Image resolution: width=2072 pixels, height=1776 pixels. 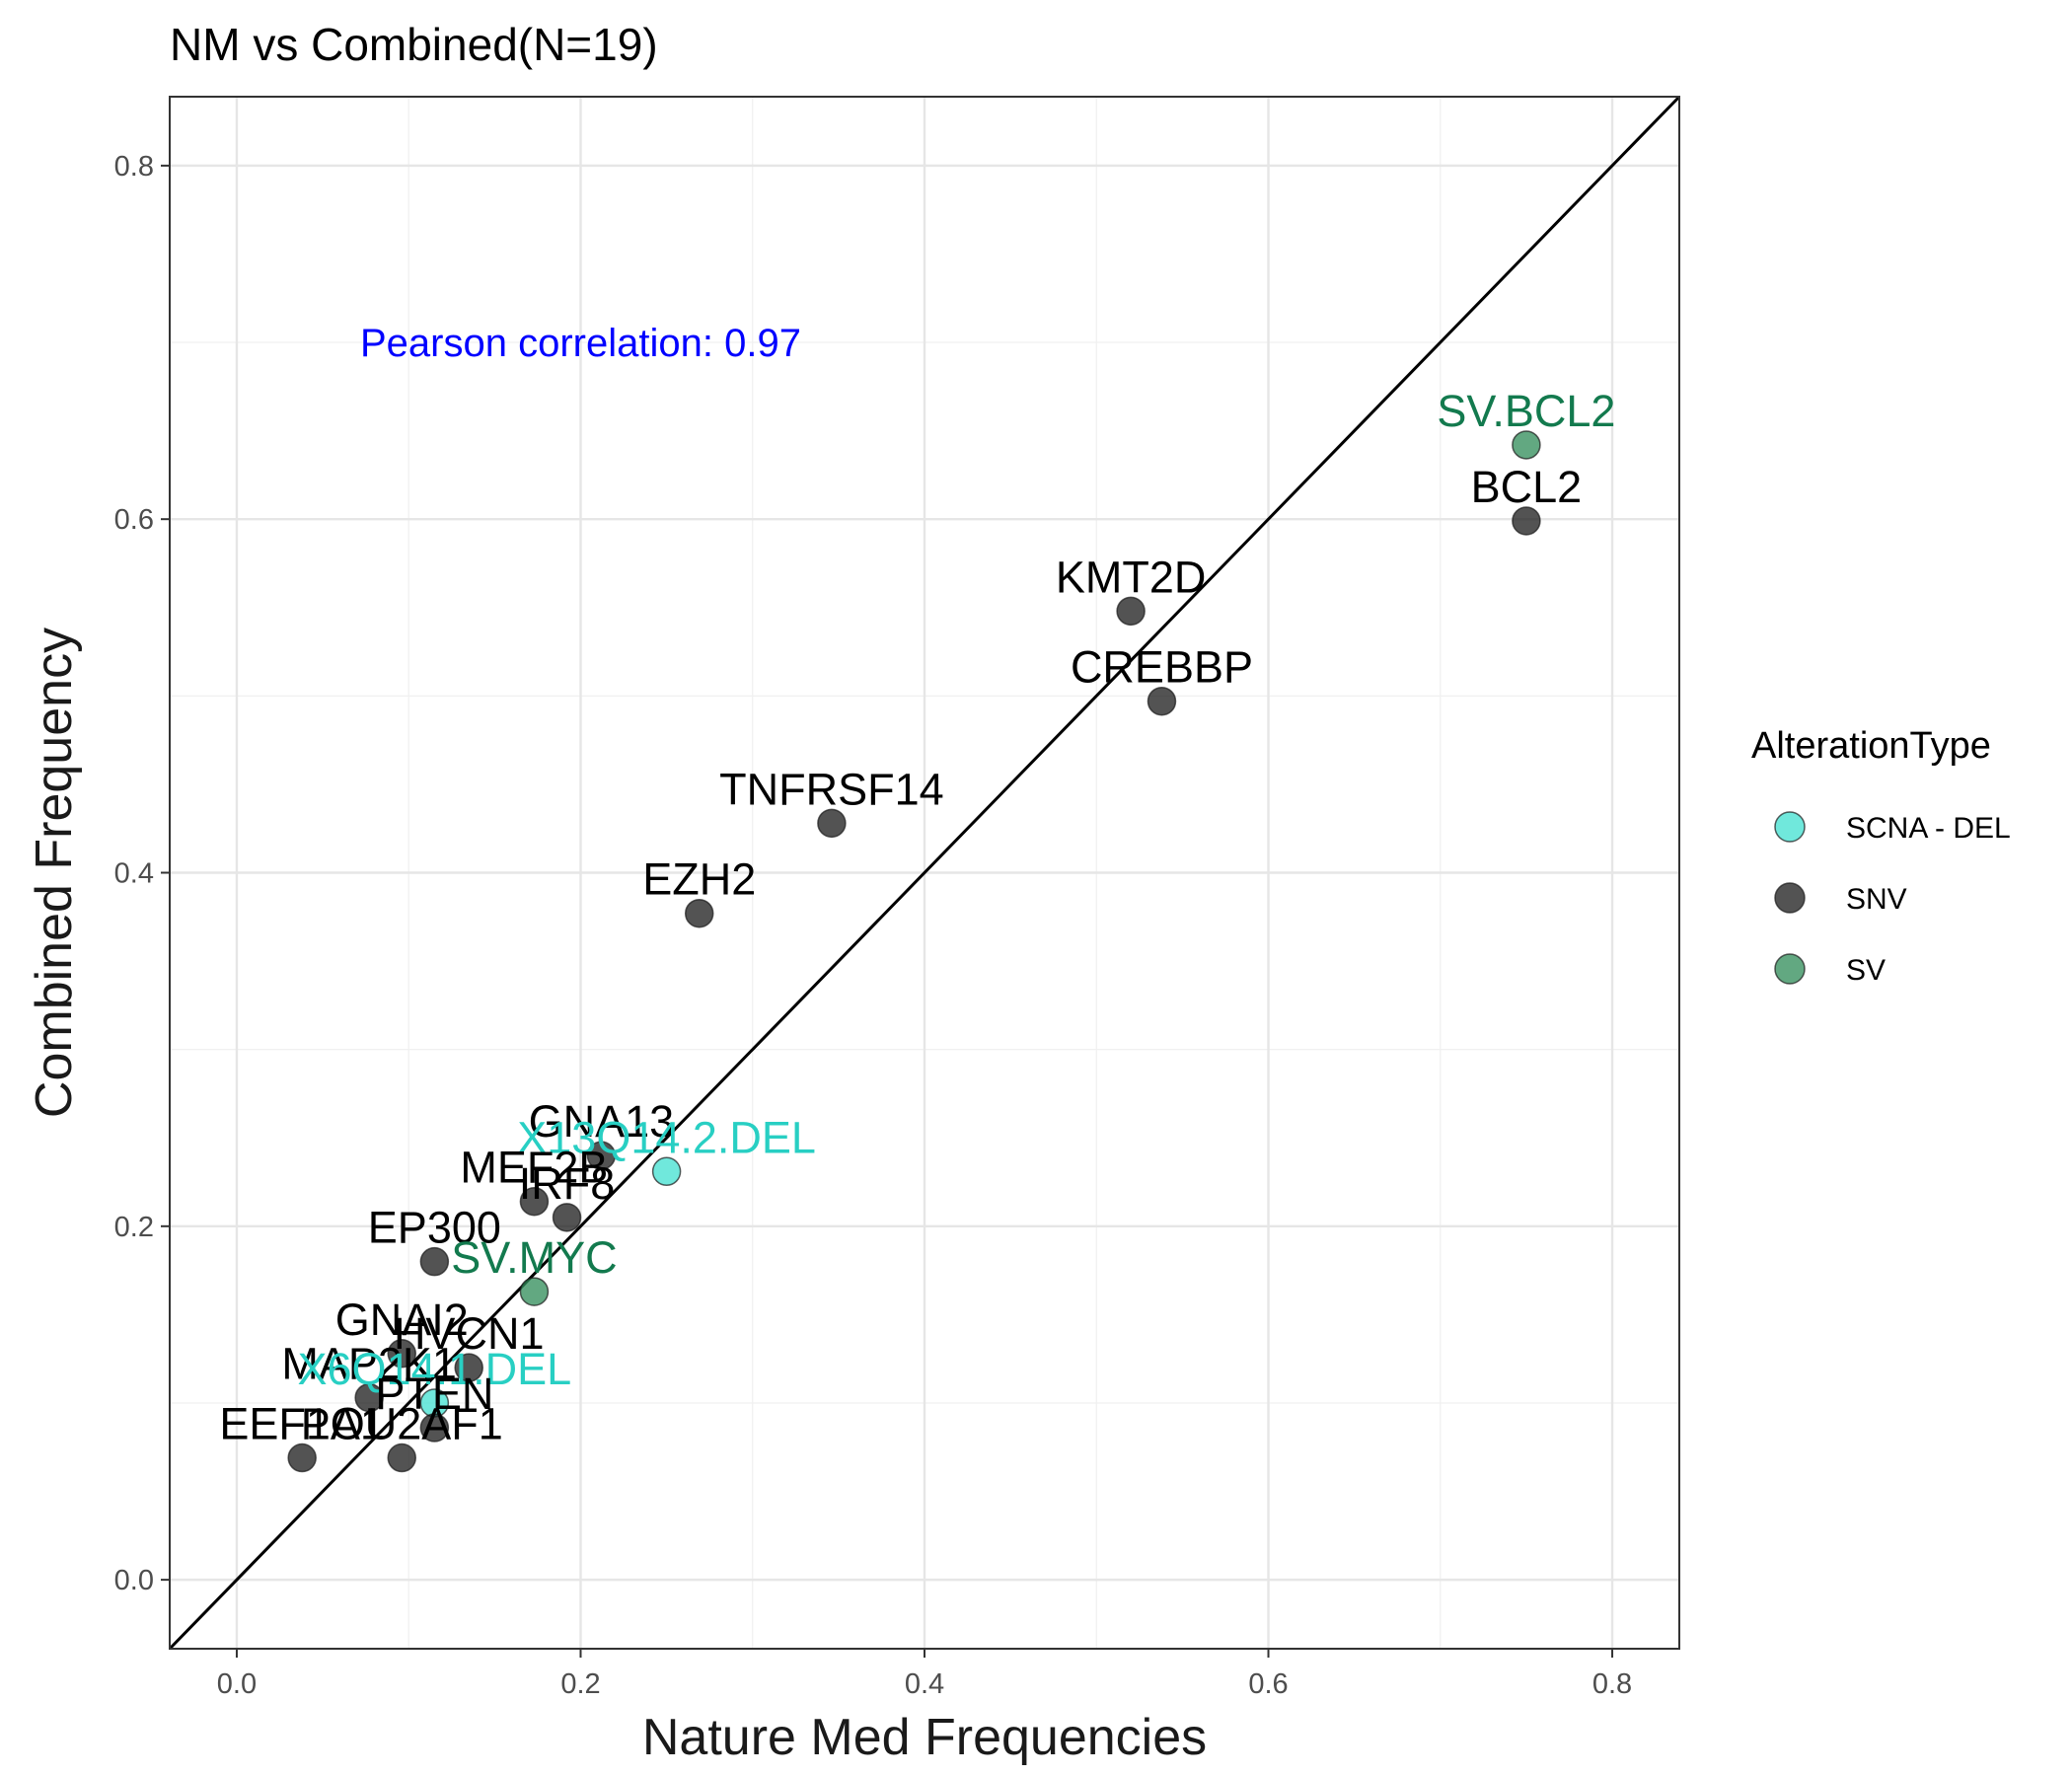 I want to click on point-label: BCL2, so click(x=1527, y=487).